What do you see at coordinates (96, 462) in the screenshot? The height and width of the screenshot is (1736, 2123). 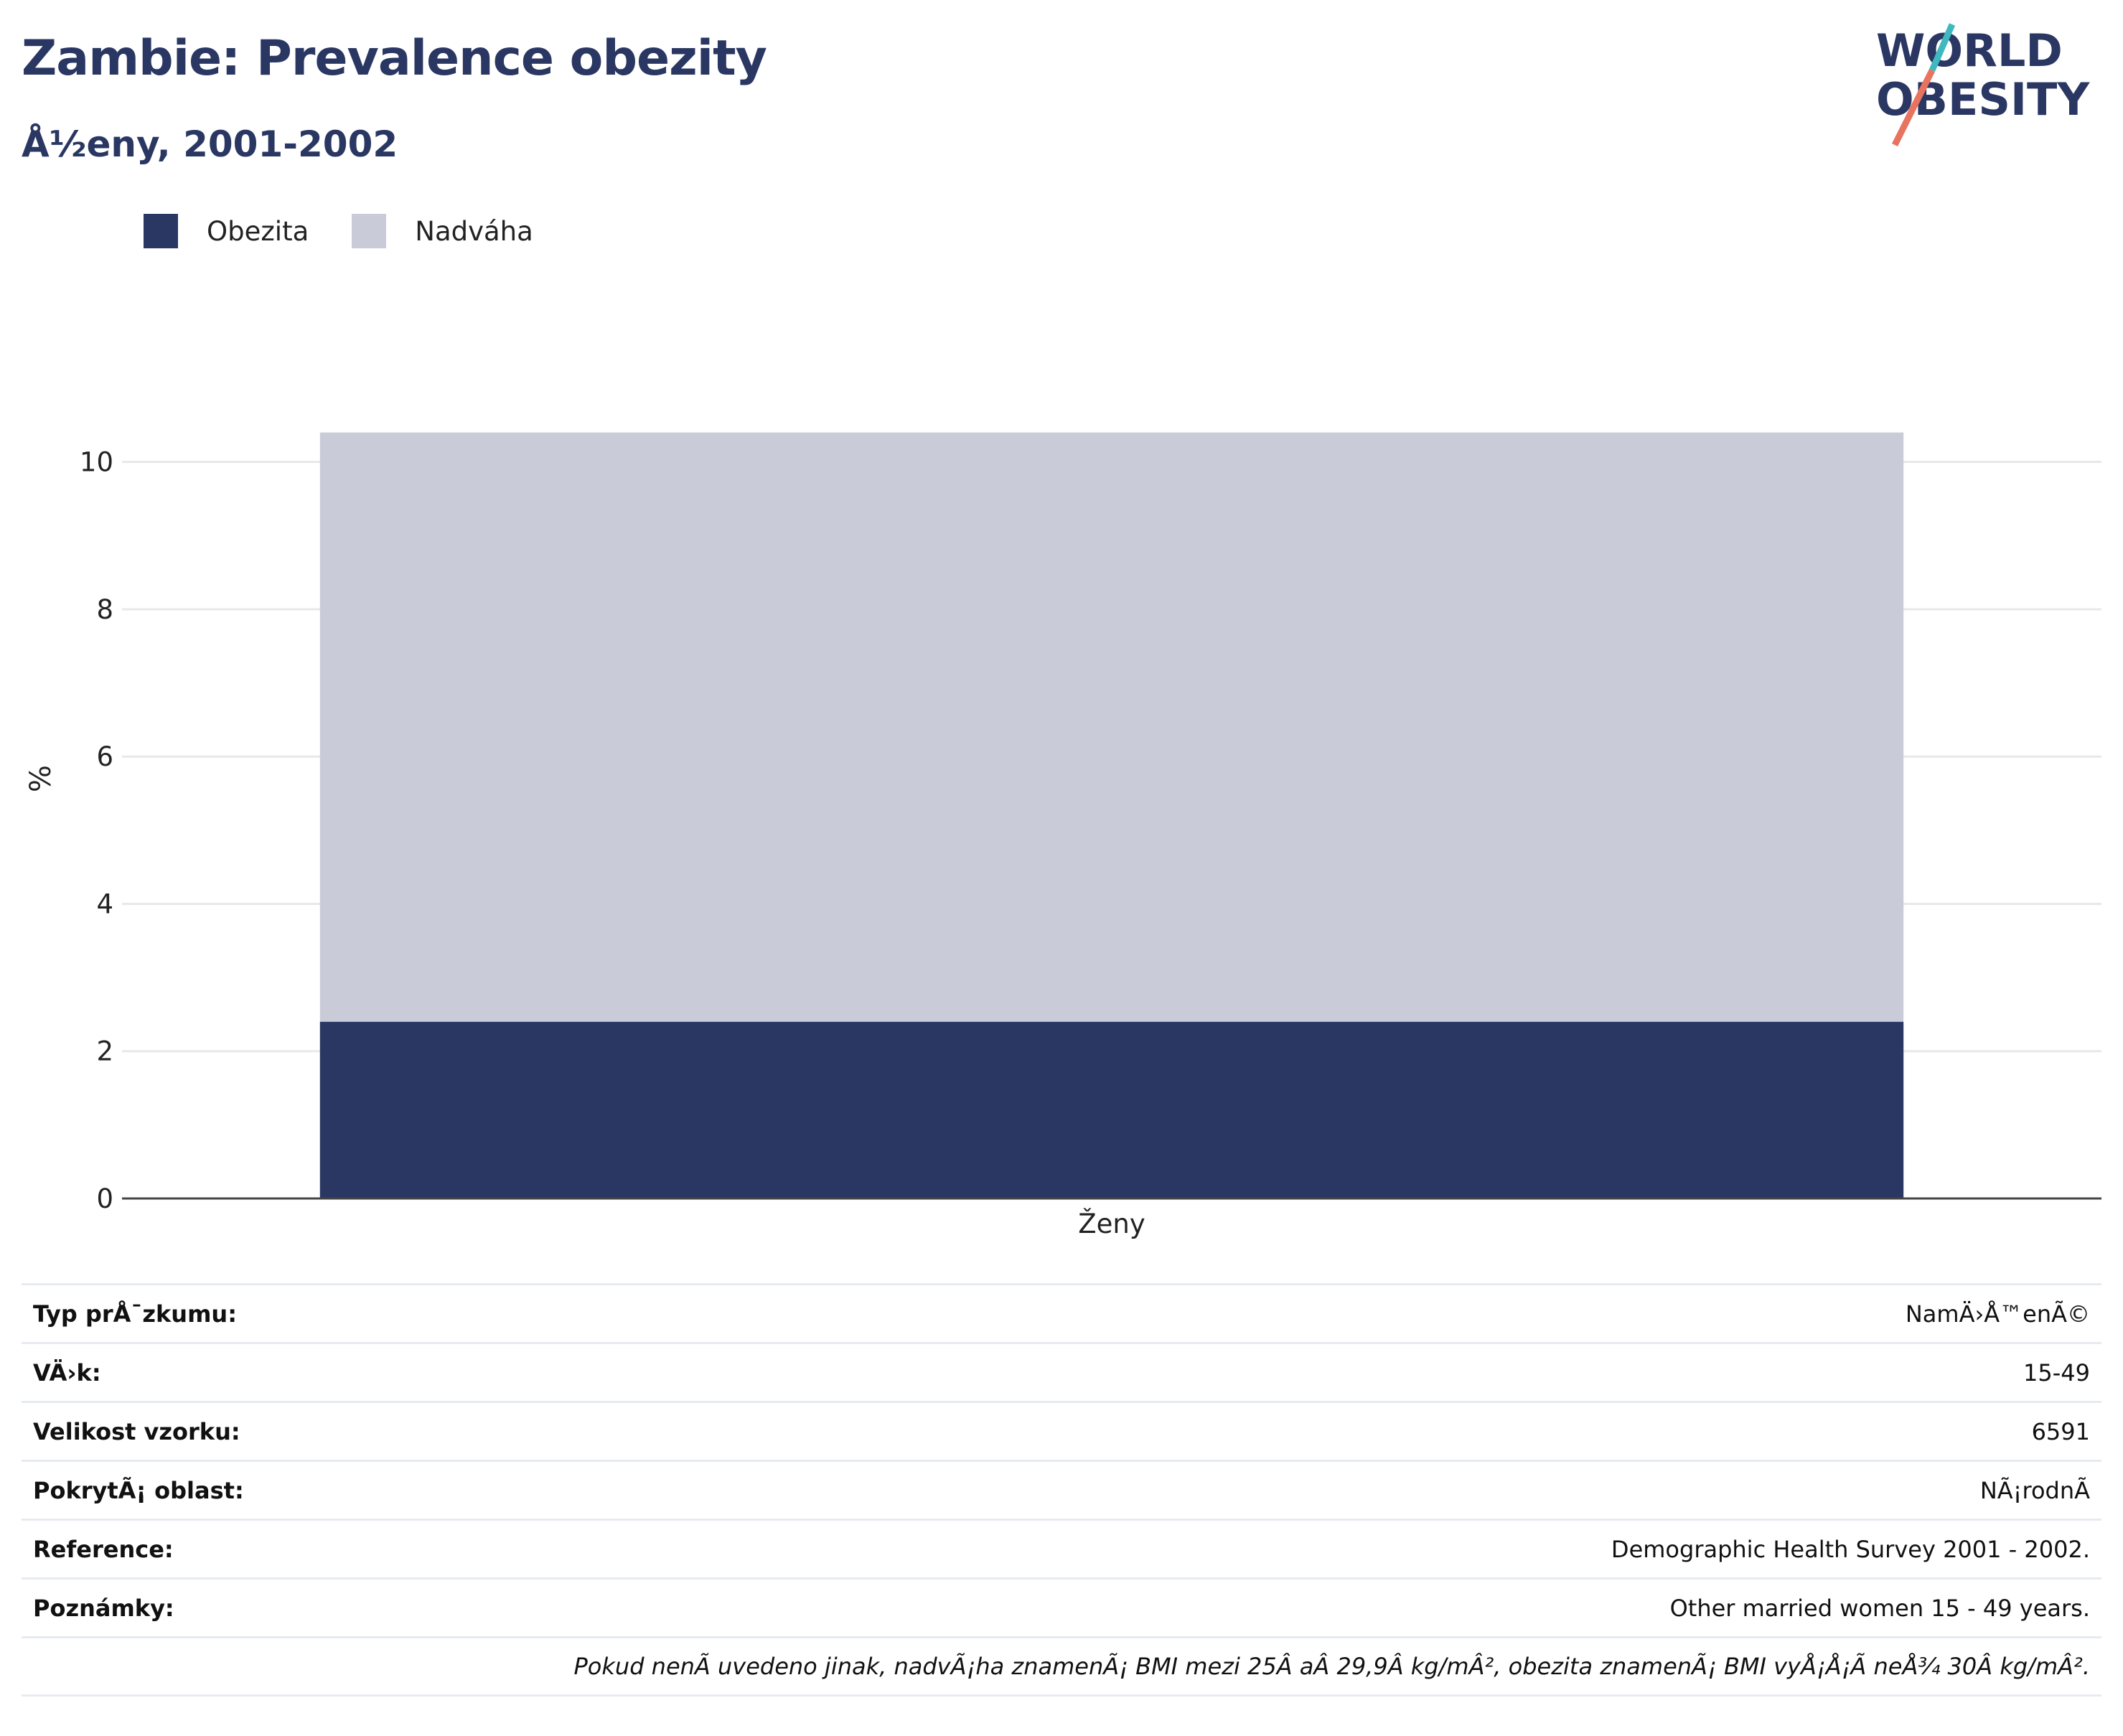 I see `y-tick-label: 10` at bounding box center [96, 462].